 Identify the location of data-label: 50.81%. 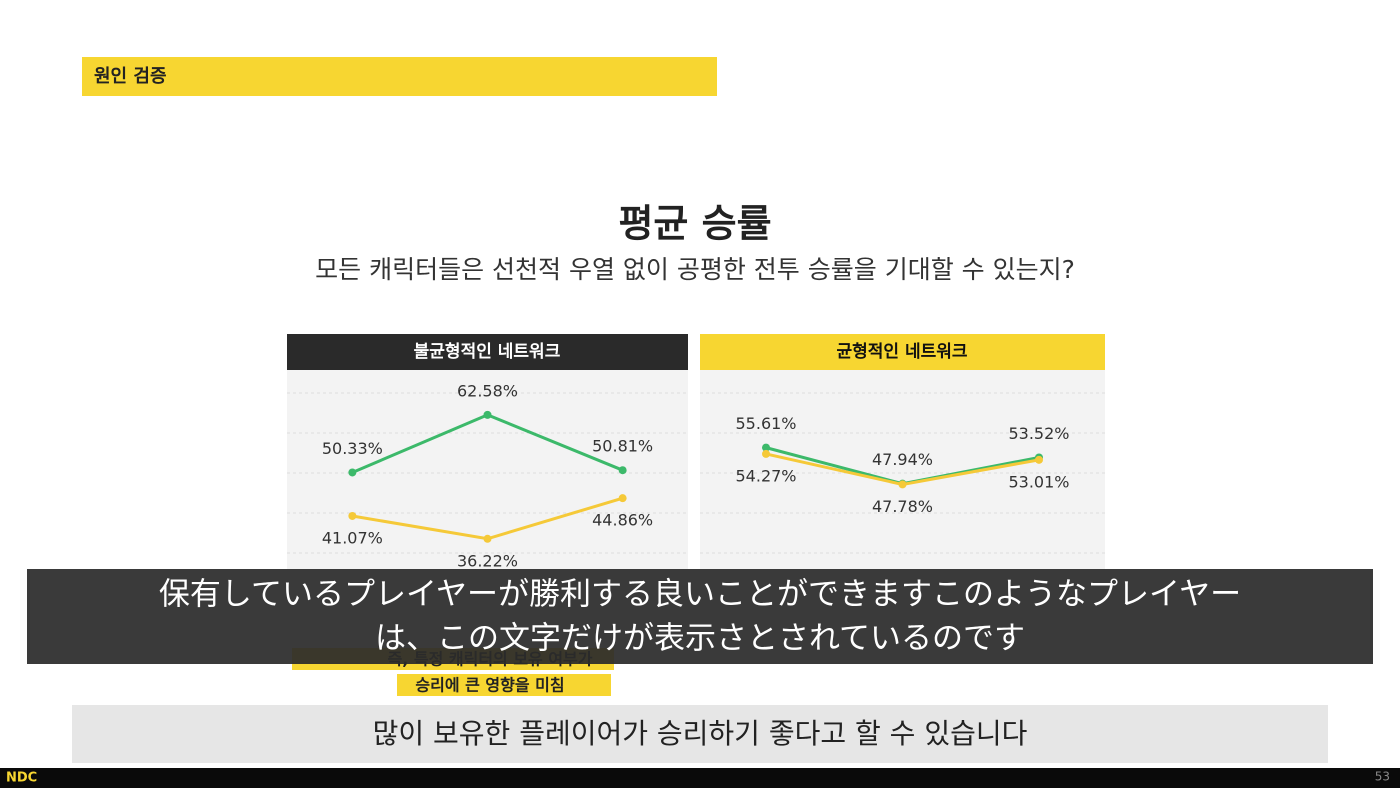
(622, 446).